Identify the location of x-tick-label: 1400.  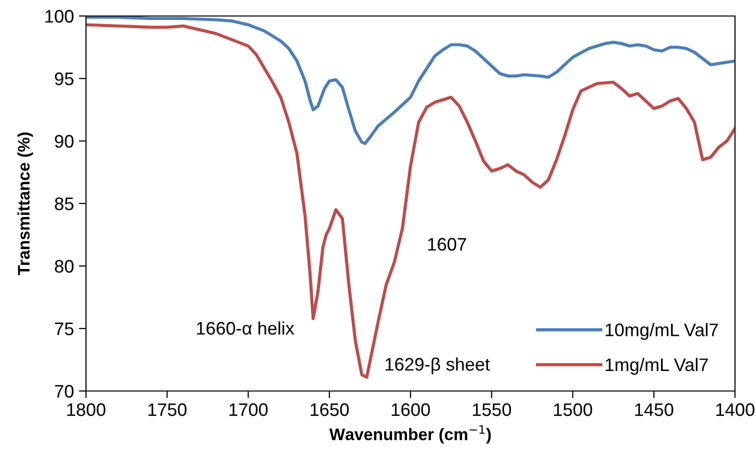
(735, 409).